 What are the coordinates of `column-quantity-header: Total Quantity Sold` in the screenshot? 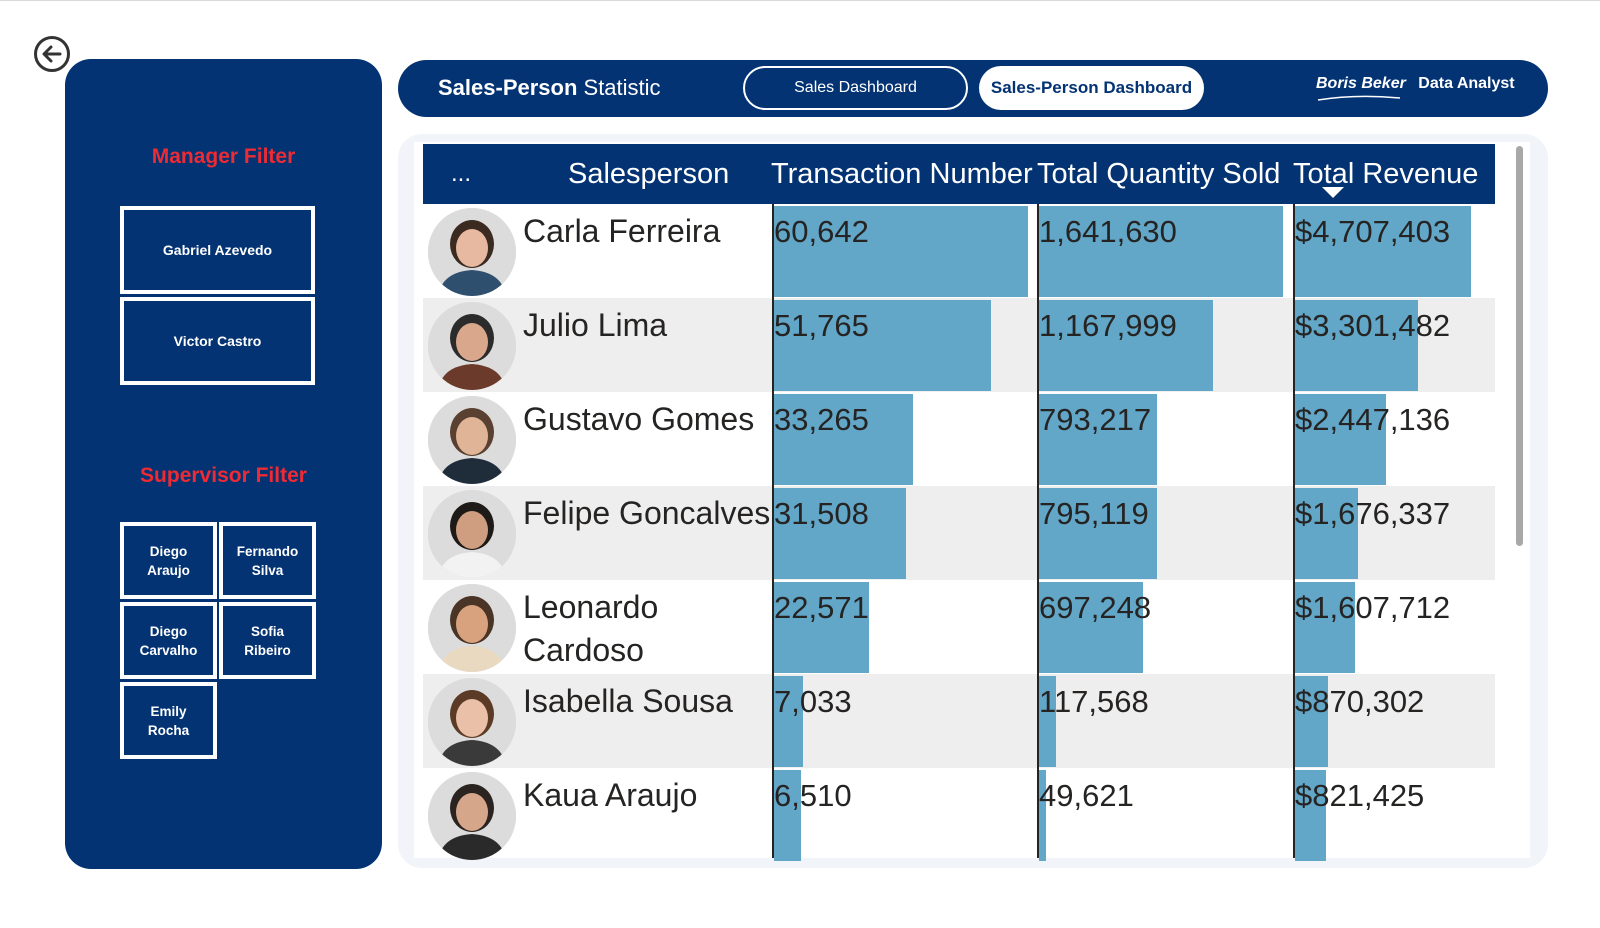 It's located at (1159, 174).